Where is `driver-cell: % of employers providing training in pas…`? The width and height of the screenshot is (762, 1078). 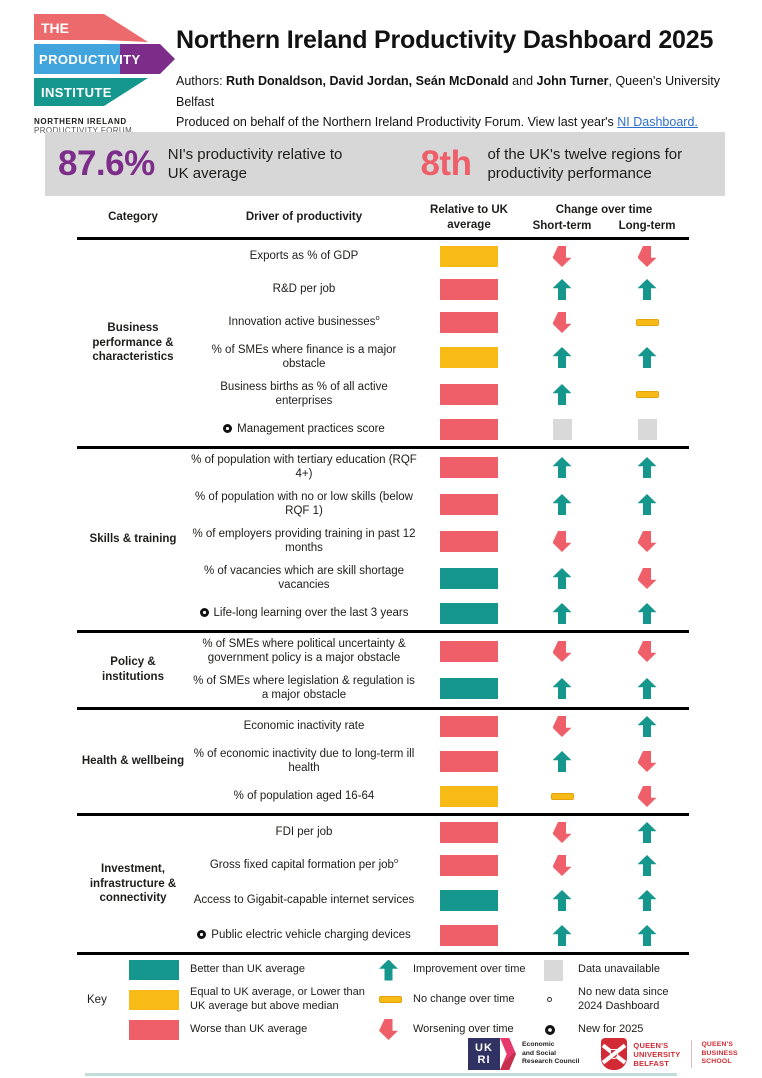
driver-cell: % of employers providing training in pas… is located at coordinates (304, 541).